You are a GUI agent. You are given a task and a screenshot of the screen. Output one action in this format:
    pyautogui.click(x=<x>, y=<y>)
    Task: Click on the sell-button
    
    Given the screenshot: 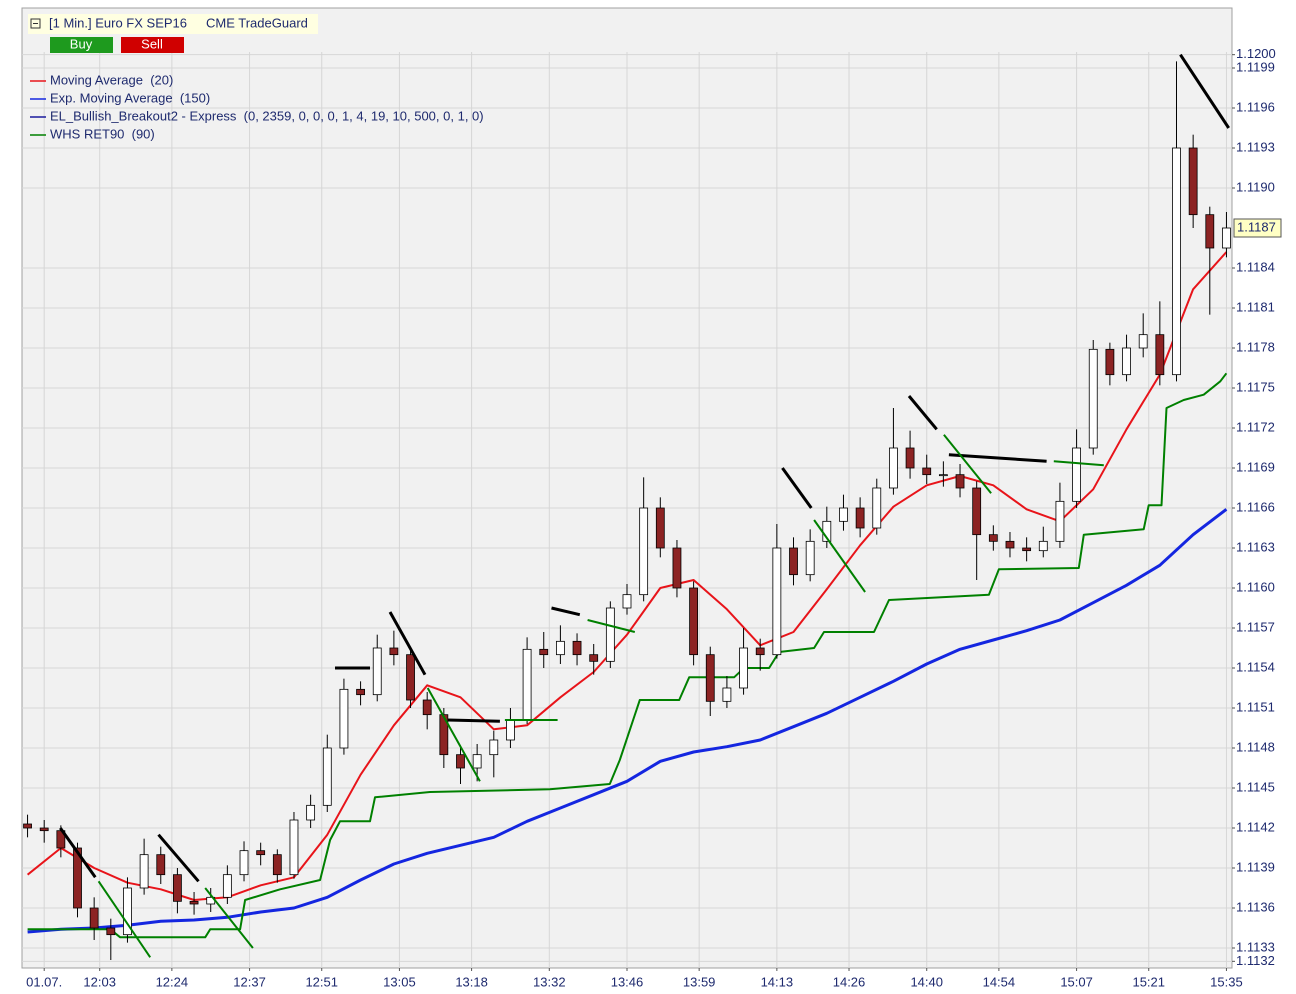 What is the action you would take?
    pyautogui.click(x=152, y=45)
    